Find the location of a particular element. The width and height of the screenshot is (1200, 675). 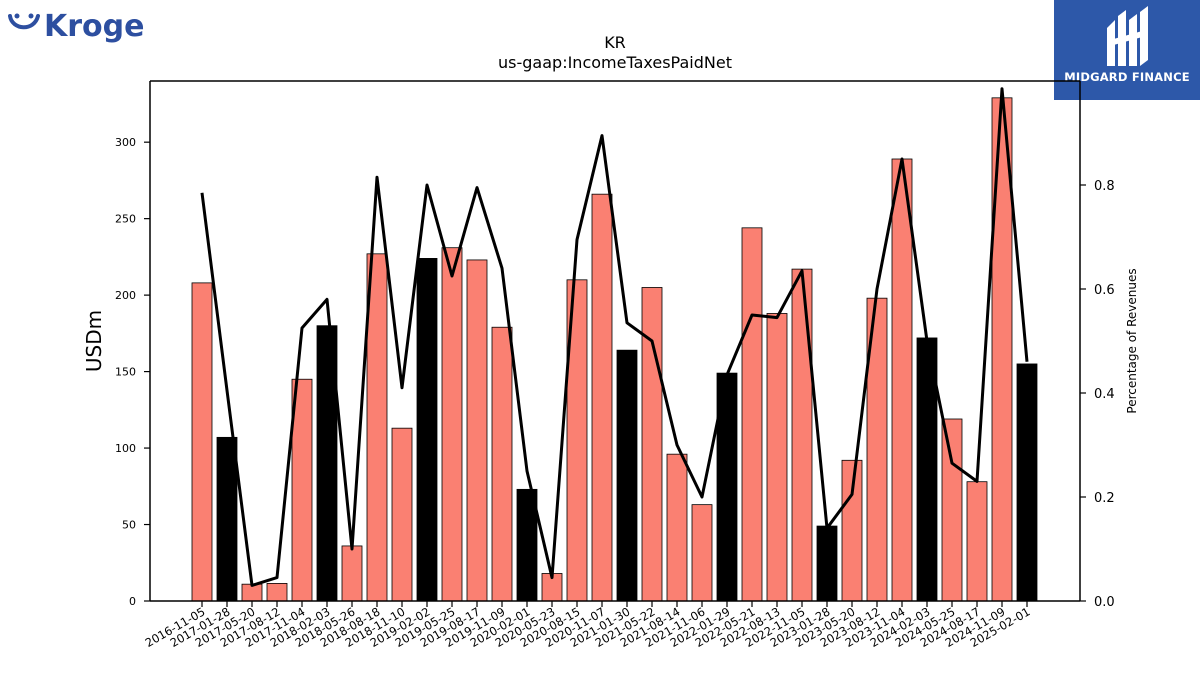

kroger-wordmark: Kroger is located at coordinates (94, 26).